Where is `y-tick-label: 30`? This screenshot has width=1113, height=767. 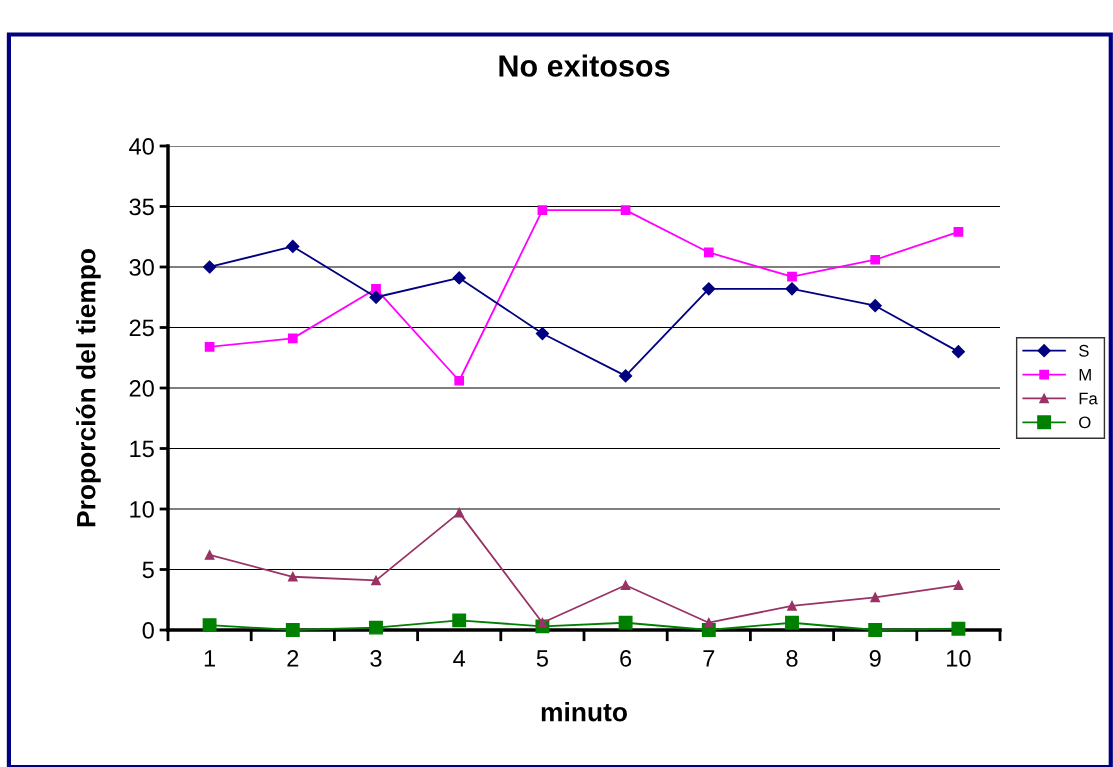
y-tick-label: 30 is located at coordinates (141, 267).